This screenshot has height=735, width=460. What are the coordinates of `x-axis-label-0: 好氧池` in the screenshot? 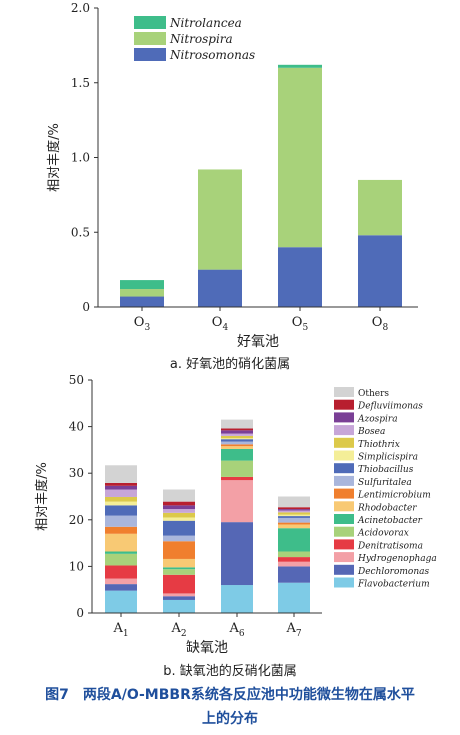 It's located at (258, 342).